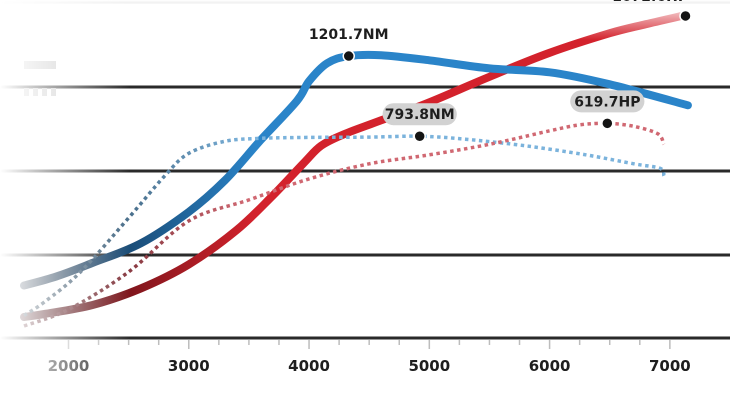 Image resolution: width=730 pixels, height=415 pixels. I want to click on peak-annotation-modified-torque: 1201.7NM, so click(349, 45).